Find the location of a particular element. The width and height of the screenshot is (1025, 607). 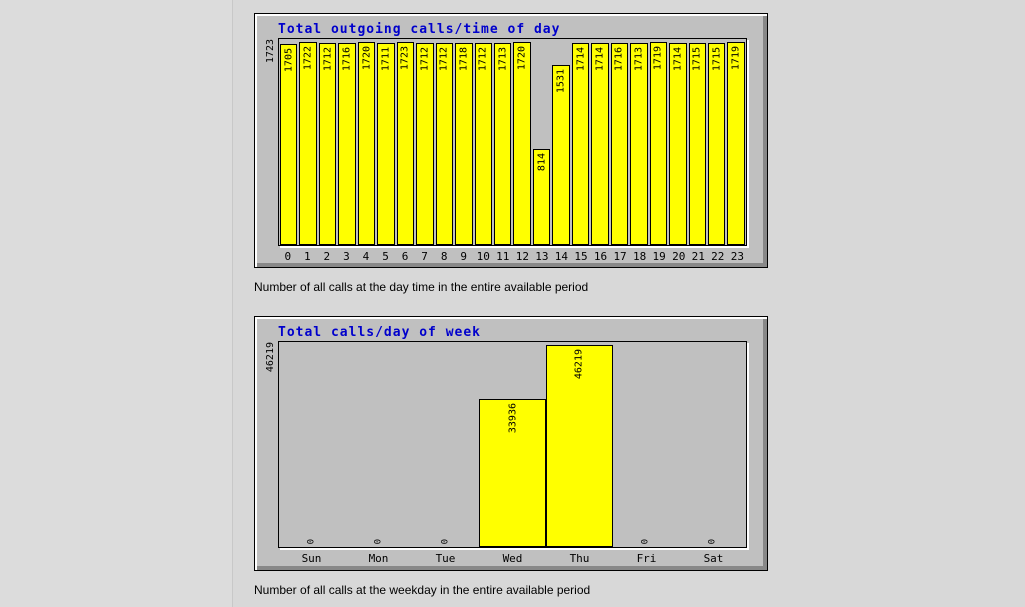

bar-value-label: 1705 is located at coordinates (289, 60).